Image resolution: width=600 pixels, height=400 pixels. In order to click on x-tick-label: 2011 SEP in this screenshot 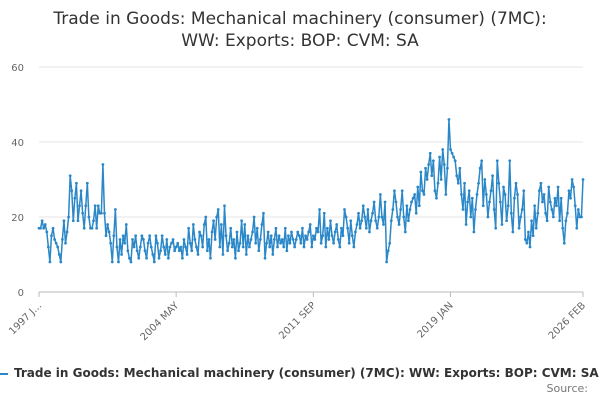, I will do `click(297, 320)`.